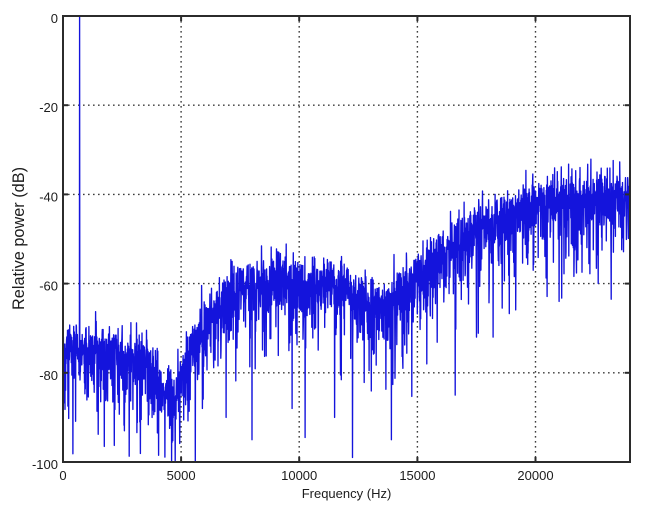 The image size is (646, 512). I want to click on svg-text: 20000, so click(535, 475).